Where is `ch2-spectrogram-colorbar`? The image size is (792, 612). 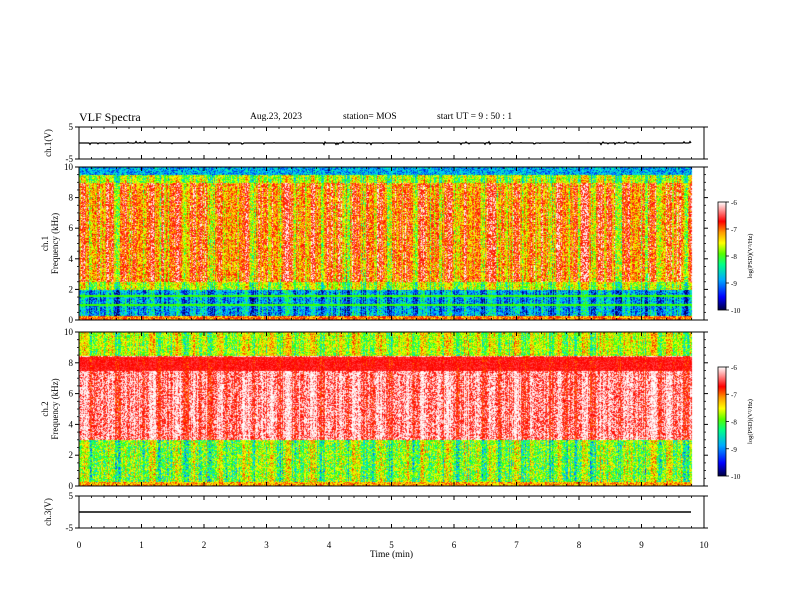
ch2-spectrogram-colorbar is located at coordinates (722, 421).